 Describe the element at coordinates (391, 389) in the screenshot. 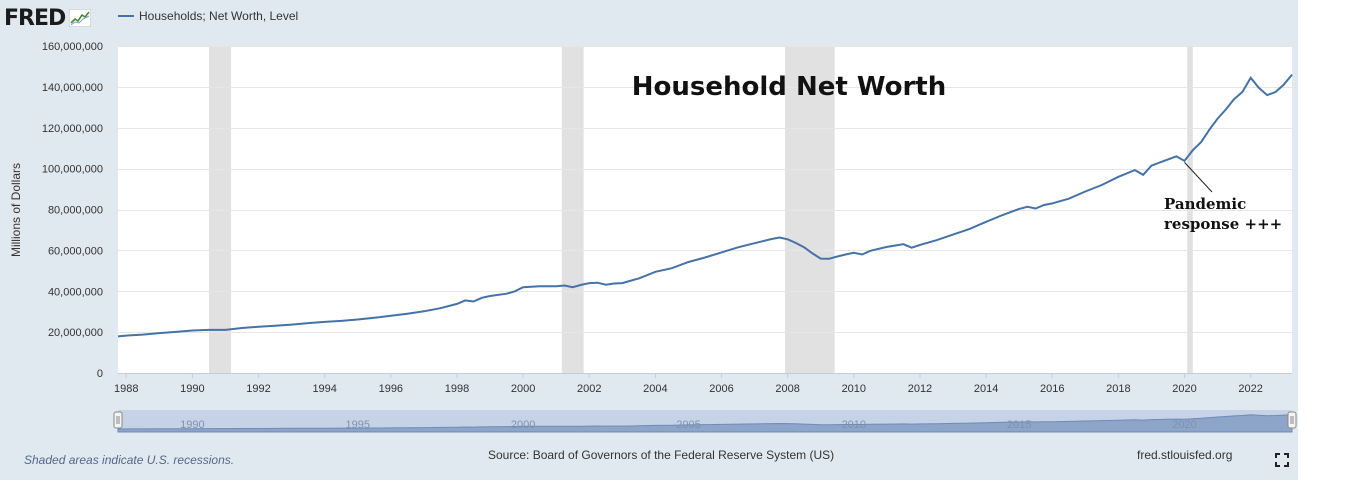

I see `x-tick-label: 1996` at that location.